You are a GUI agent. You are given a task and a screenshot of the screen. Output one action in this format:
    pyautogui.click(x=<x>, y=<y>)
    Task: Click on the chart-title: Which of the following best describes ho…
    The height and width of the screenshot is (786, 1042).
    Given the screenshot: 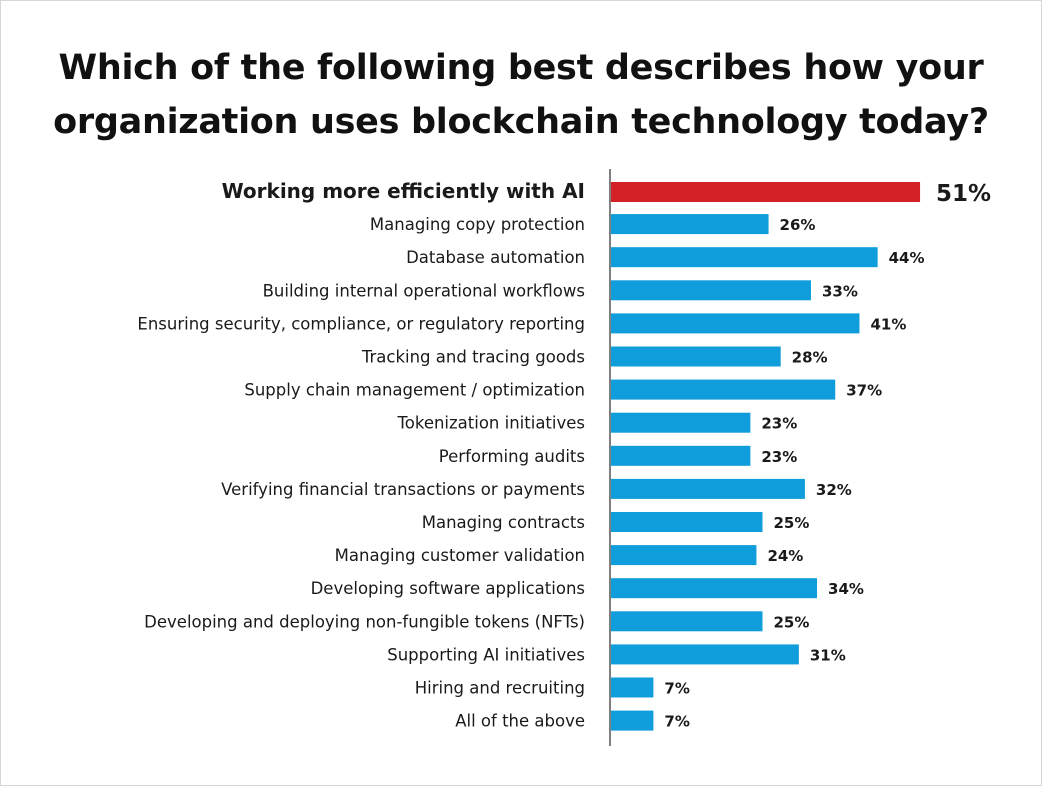 What is the action you would take?
    pyautogui.click(x=521, y=95)
    